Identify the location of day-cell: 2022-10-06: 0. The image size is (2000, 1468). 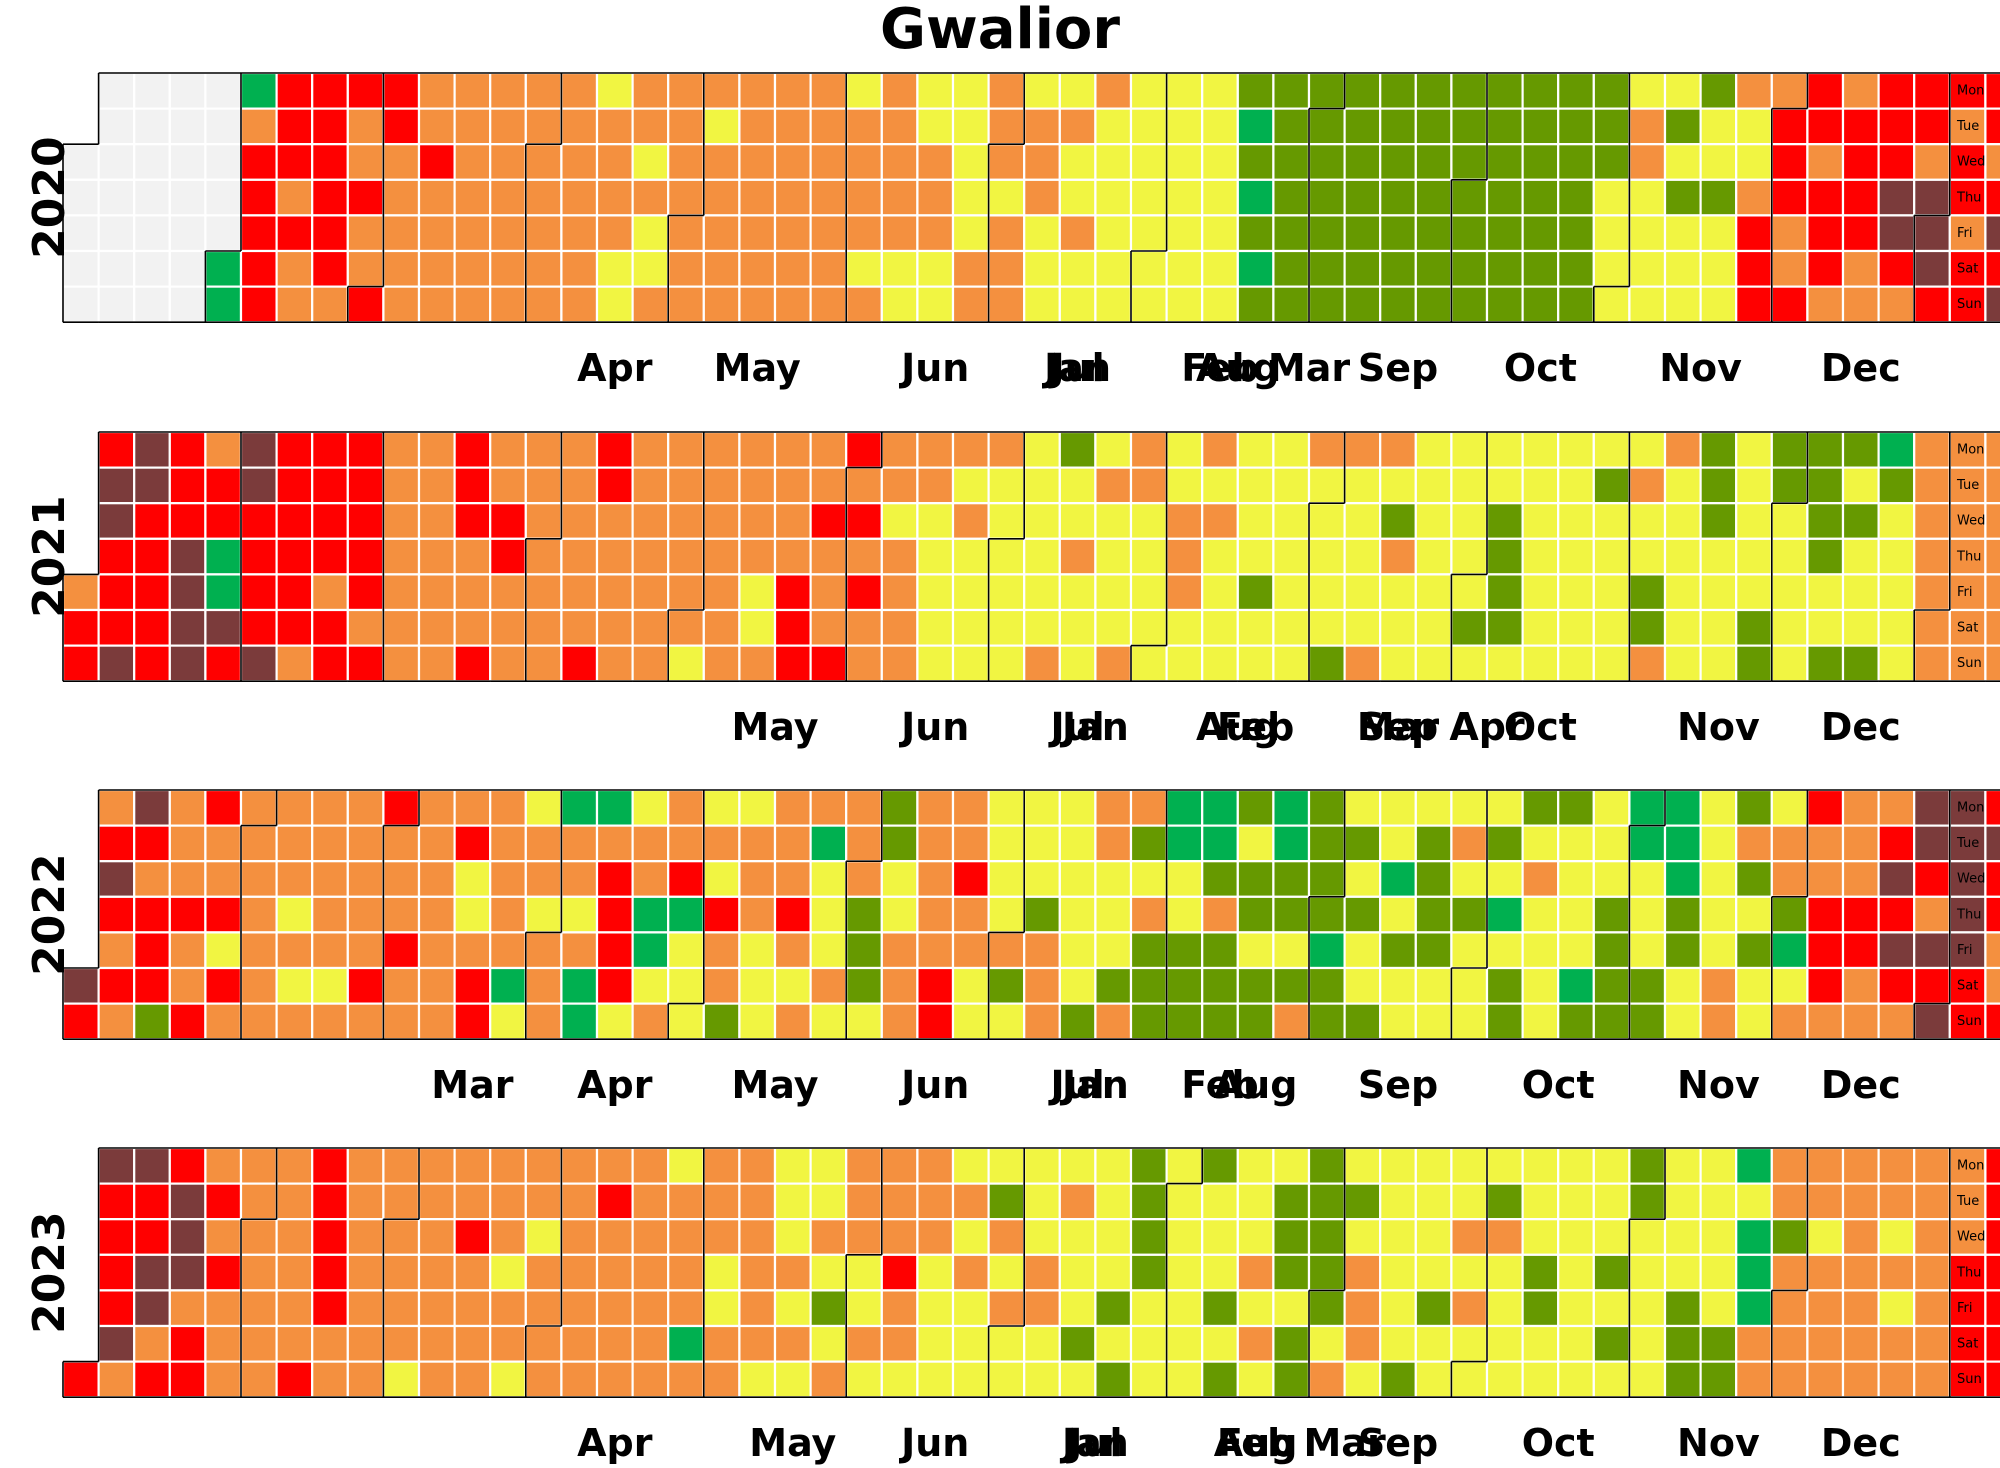
(1504, 914).